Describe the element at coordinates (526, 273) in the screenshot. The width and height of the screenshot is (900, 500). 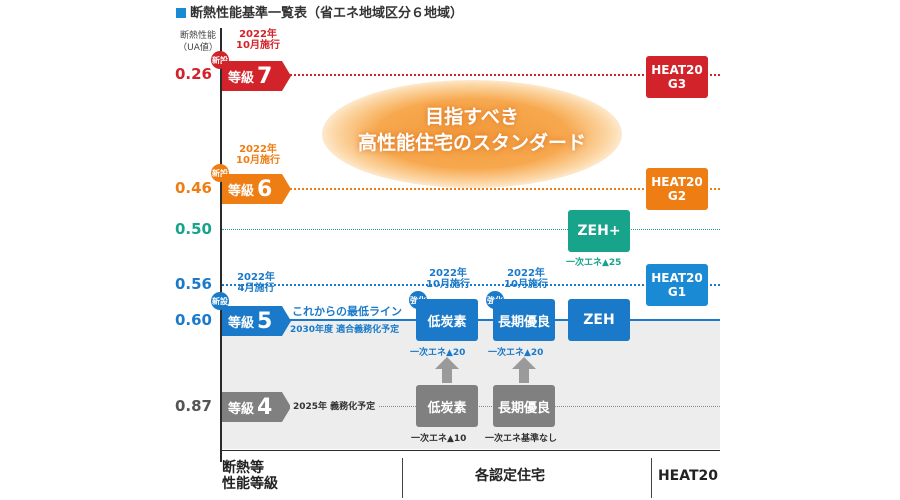
I see `cert-longterm-date-year: 2022年` at that location.